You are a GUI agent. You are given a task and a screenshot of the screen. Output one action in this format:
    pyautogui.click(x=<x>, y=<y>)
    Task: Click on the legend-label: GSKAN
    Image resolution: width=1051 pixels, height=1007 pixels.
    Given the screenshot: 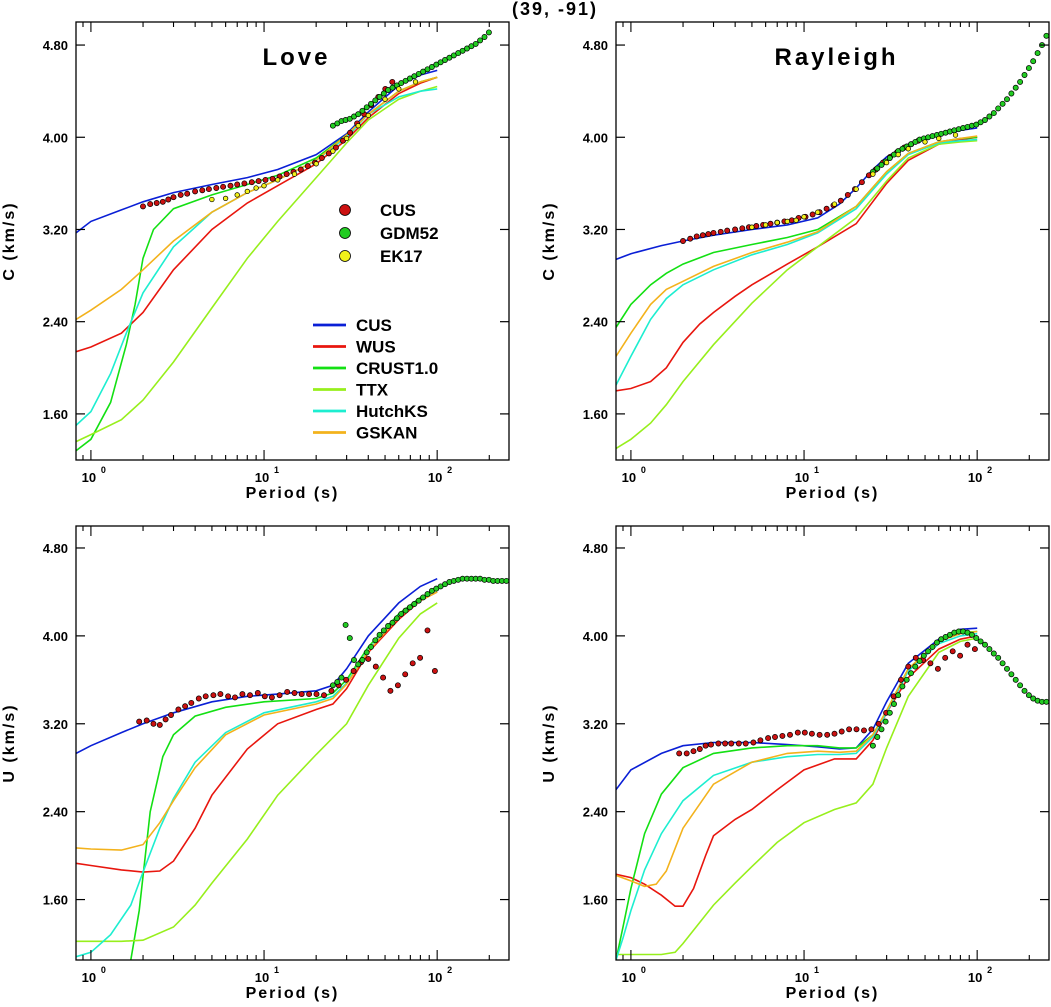 What is the action you would take?
    pyautogui.click(x=386, y=433)
    